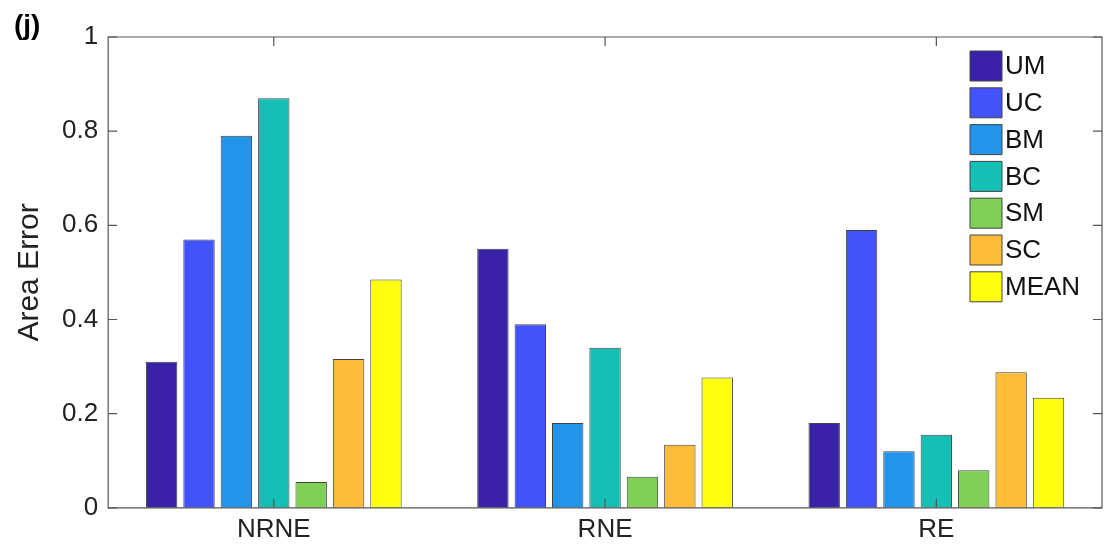  I want to click on x-tick-label: RNE, so click(605, 527).